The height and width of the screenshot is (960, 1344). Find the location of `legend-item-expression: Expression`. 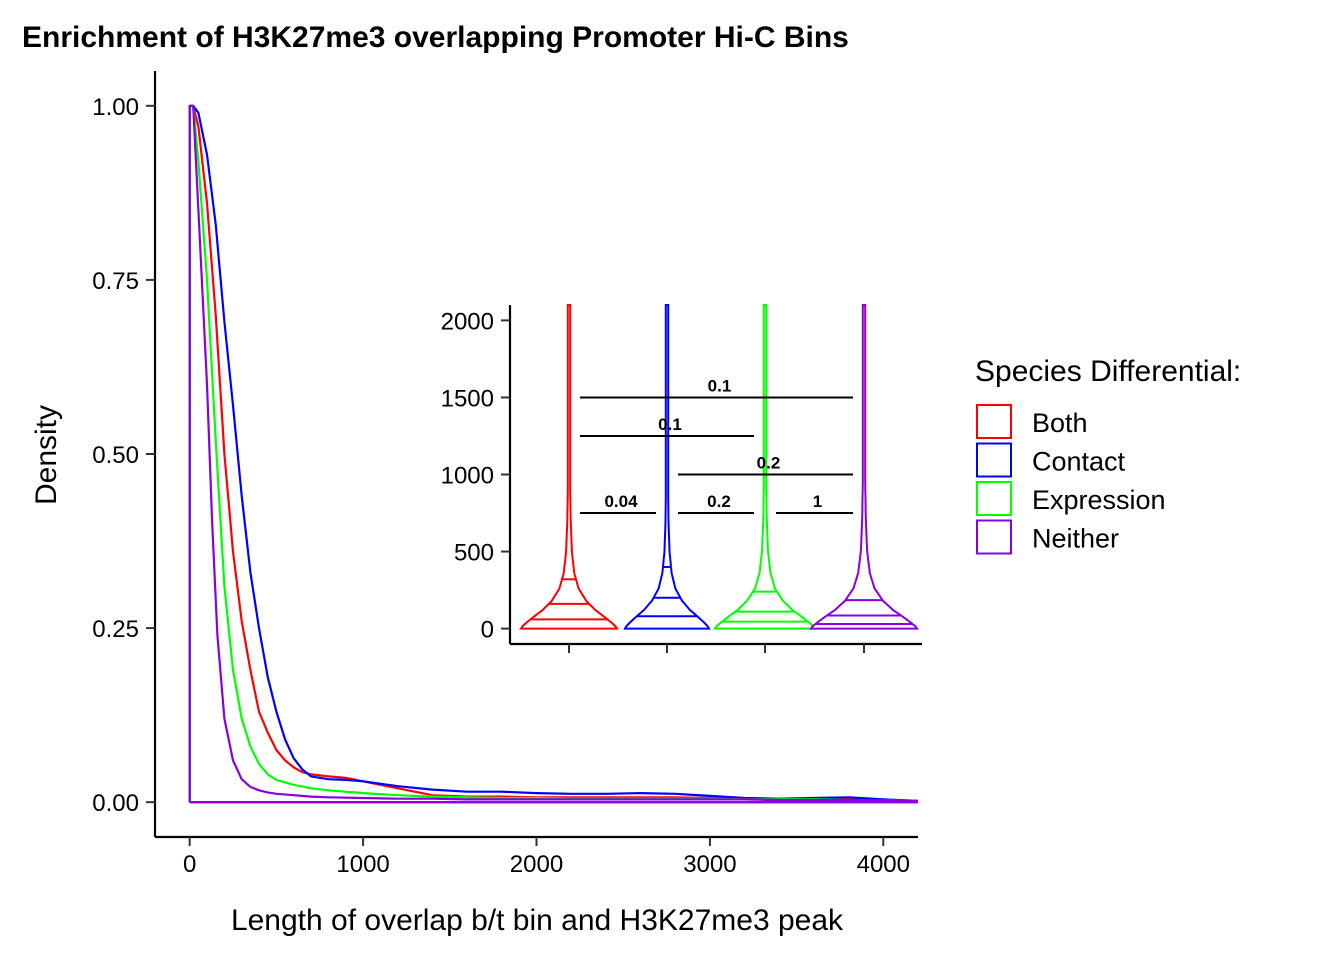

legend-item-expression: Expression is located at coordinates (1071, 498).